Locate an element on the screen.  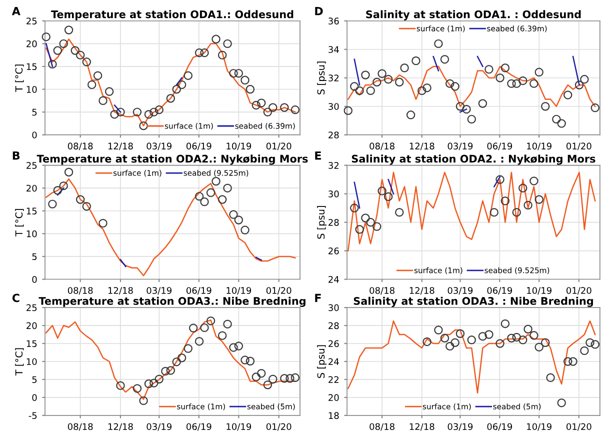
text: C is located at coordinates (16, 298).